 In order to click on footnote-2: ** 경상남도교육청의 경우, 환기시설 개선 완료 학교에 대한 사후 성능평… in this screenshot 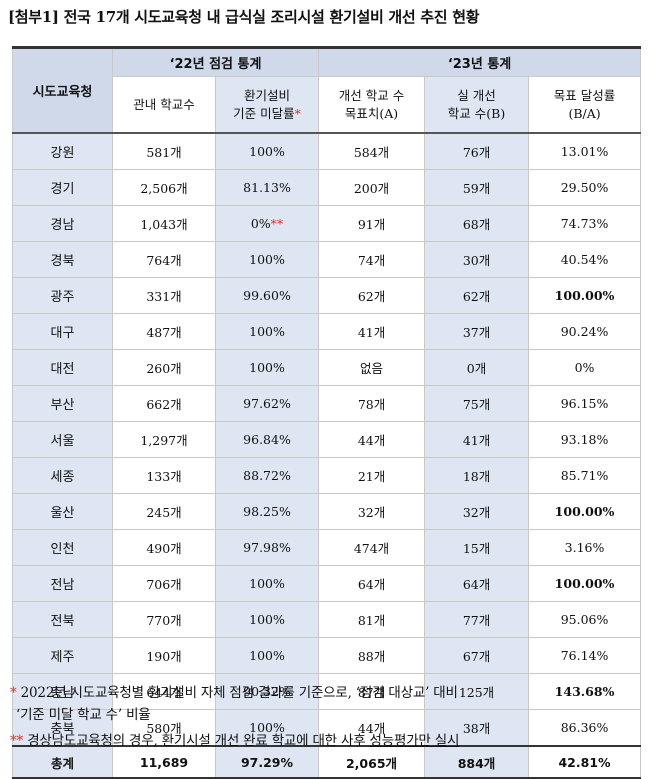, I will do `click(325, 741)`.